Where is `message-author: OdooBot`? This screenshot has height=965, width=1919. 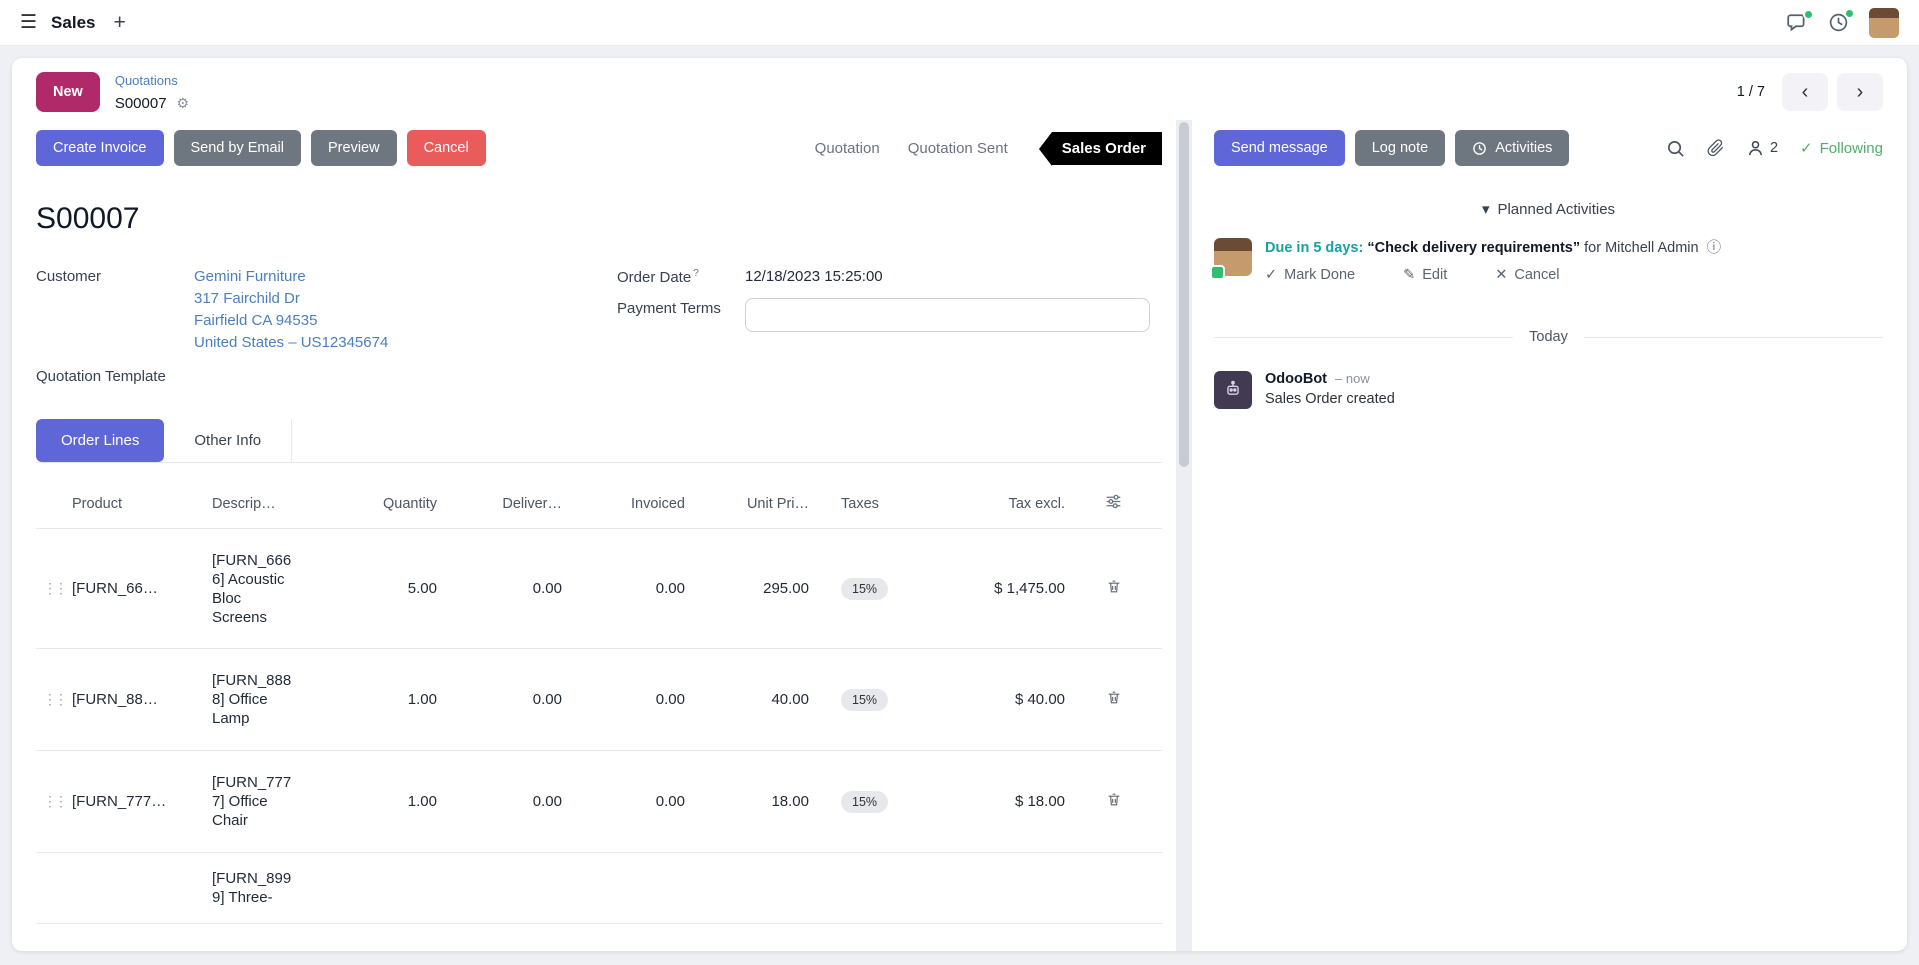 message-author: OdooBot is located at coordinates (1296, 379).